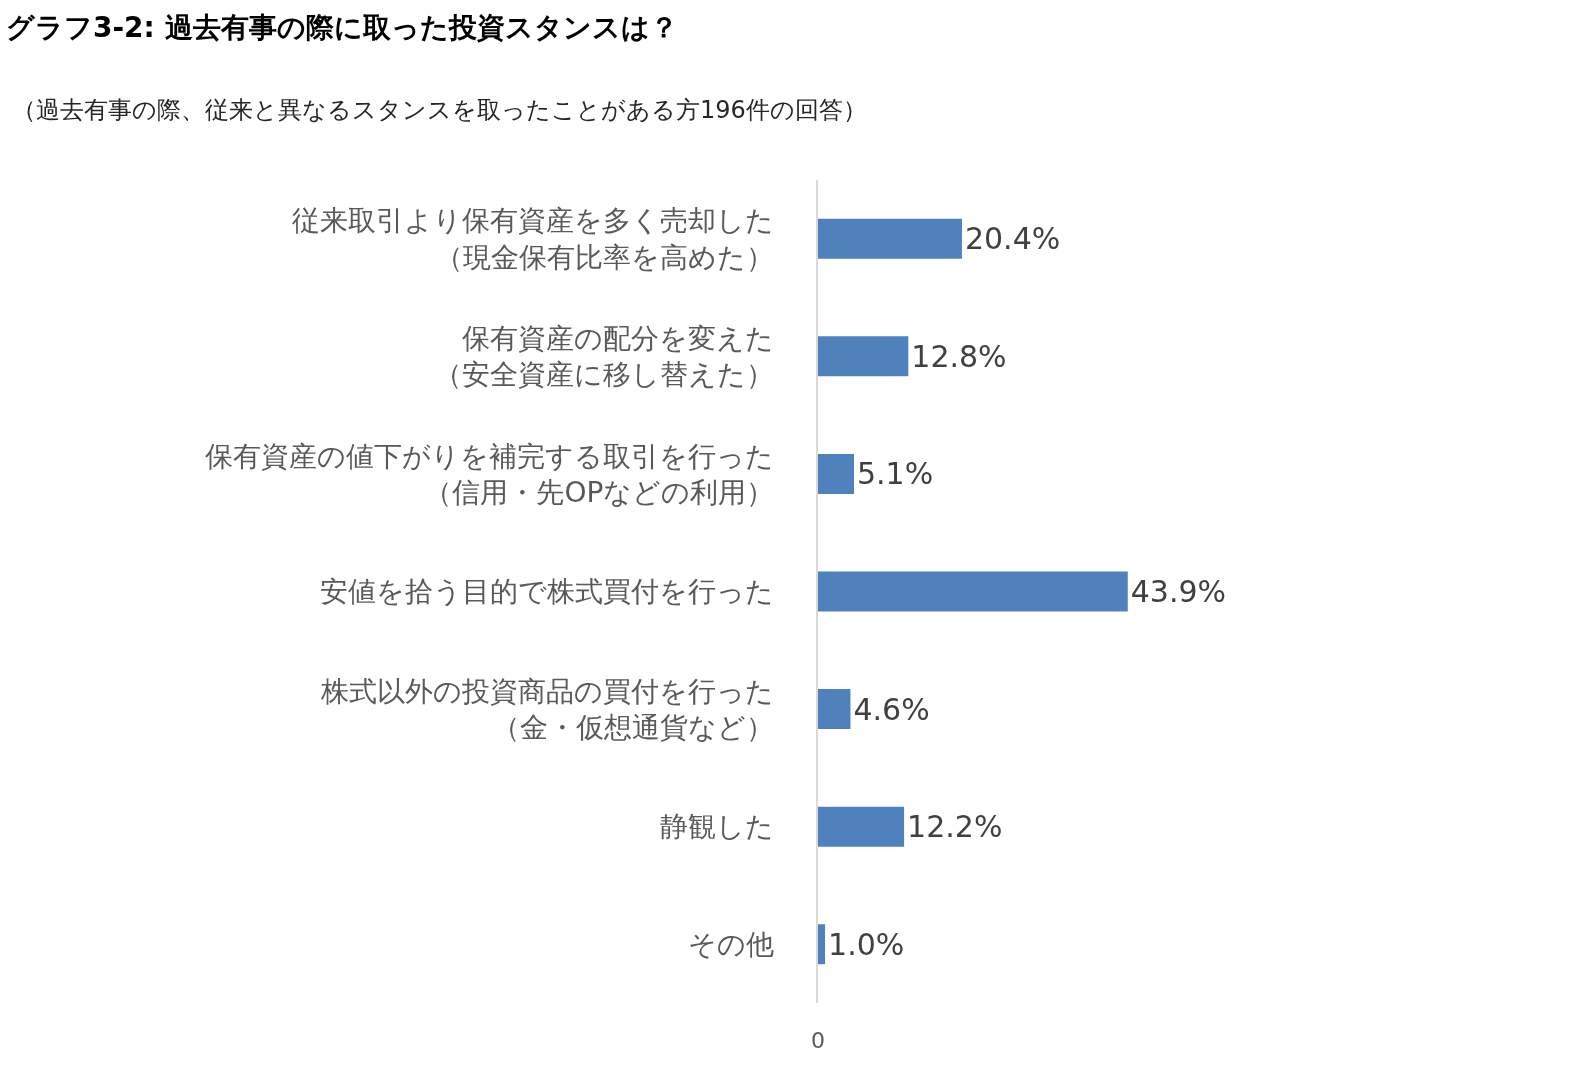 The image size is (1571, 1087). What do you see at coordinates (439, 110) in the screenshot?
I see `text: （過去有事の際、従来と異なるスタンスを取ったことがある方196件の回答）` at bounding box center [439, 110].